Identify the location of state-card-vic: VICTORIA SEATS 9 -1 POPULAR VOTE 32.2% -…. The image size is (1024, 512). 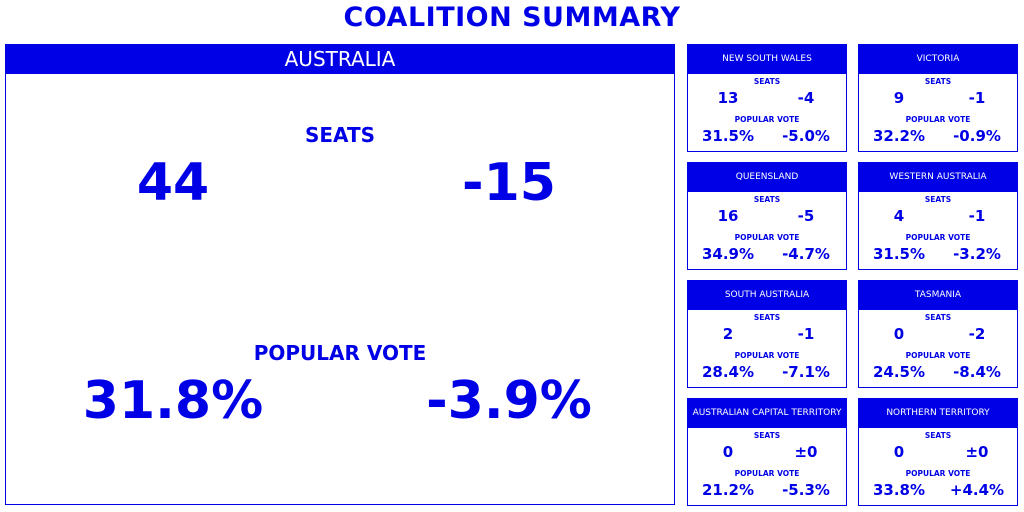
(938, 98).